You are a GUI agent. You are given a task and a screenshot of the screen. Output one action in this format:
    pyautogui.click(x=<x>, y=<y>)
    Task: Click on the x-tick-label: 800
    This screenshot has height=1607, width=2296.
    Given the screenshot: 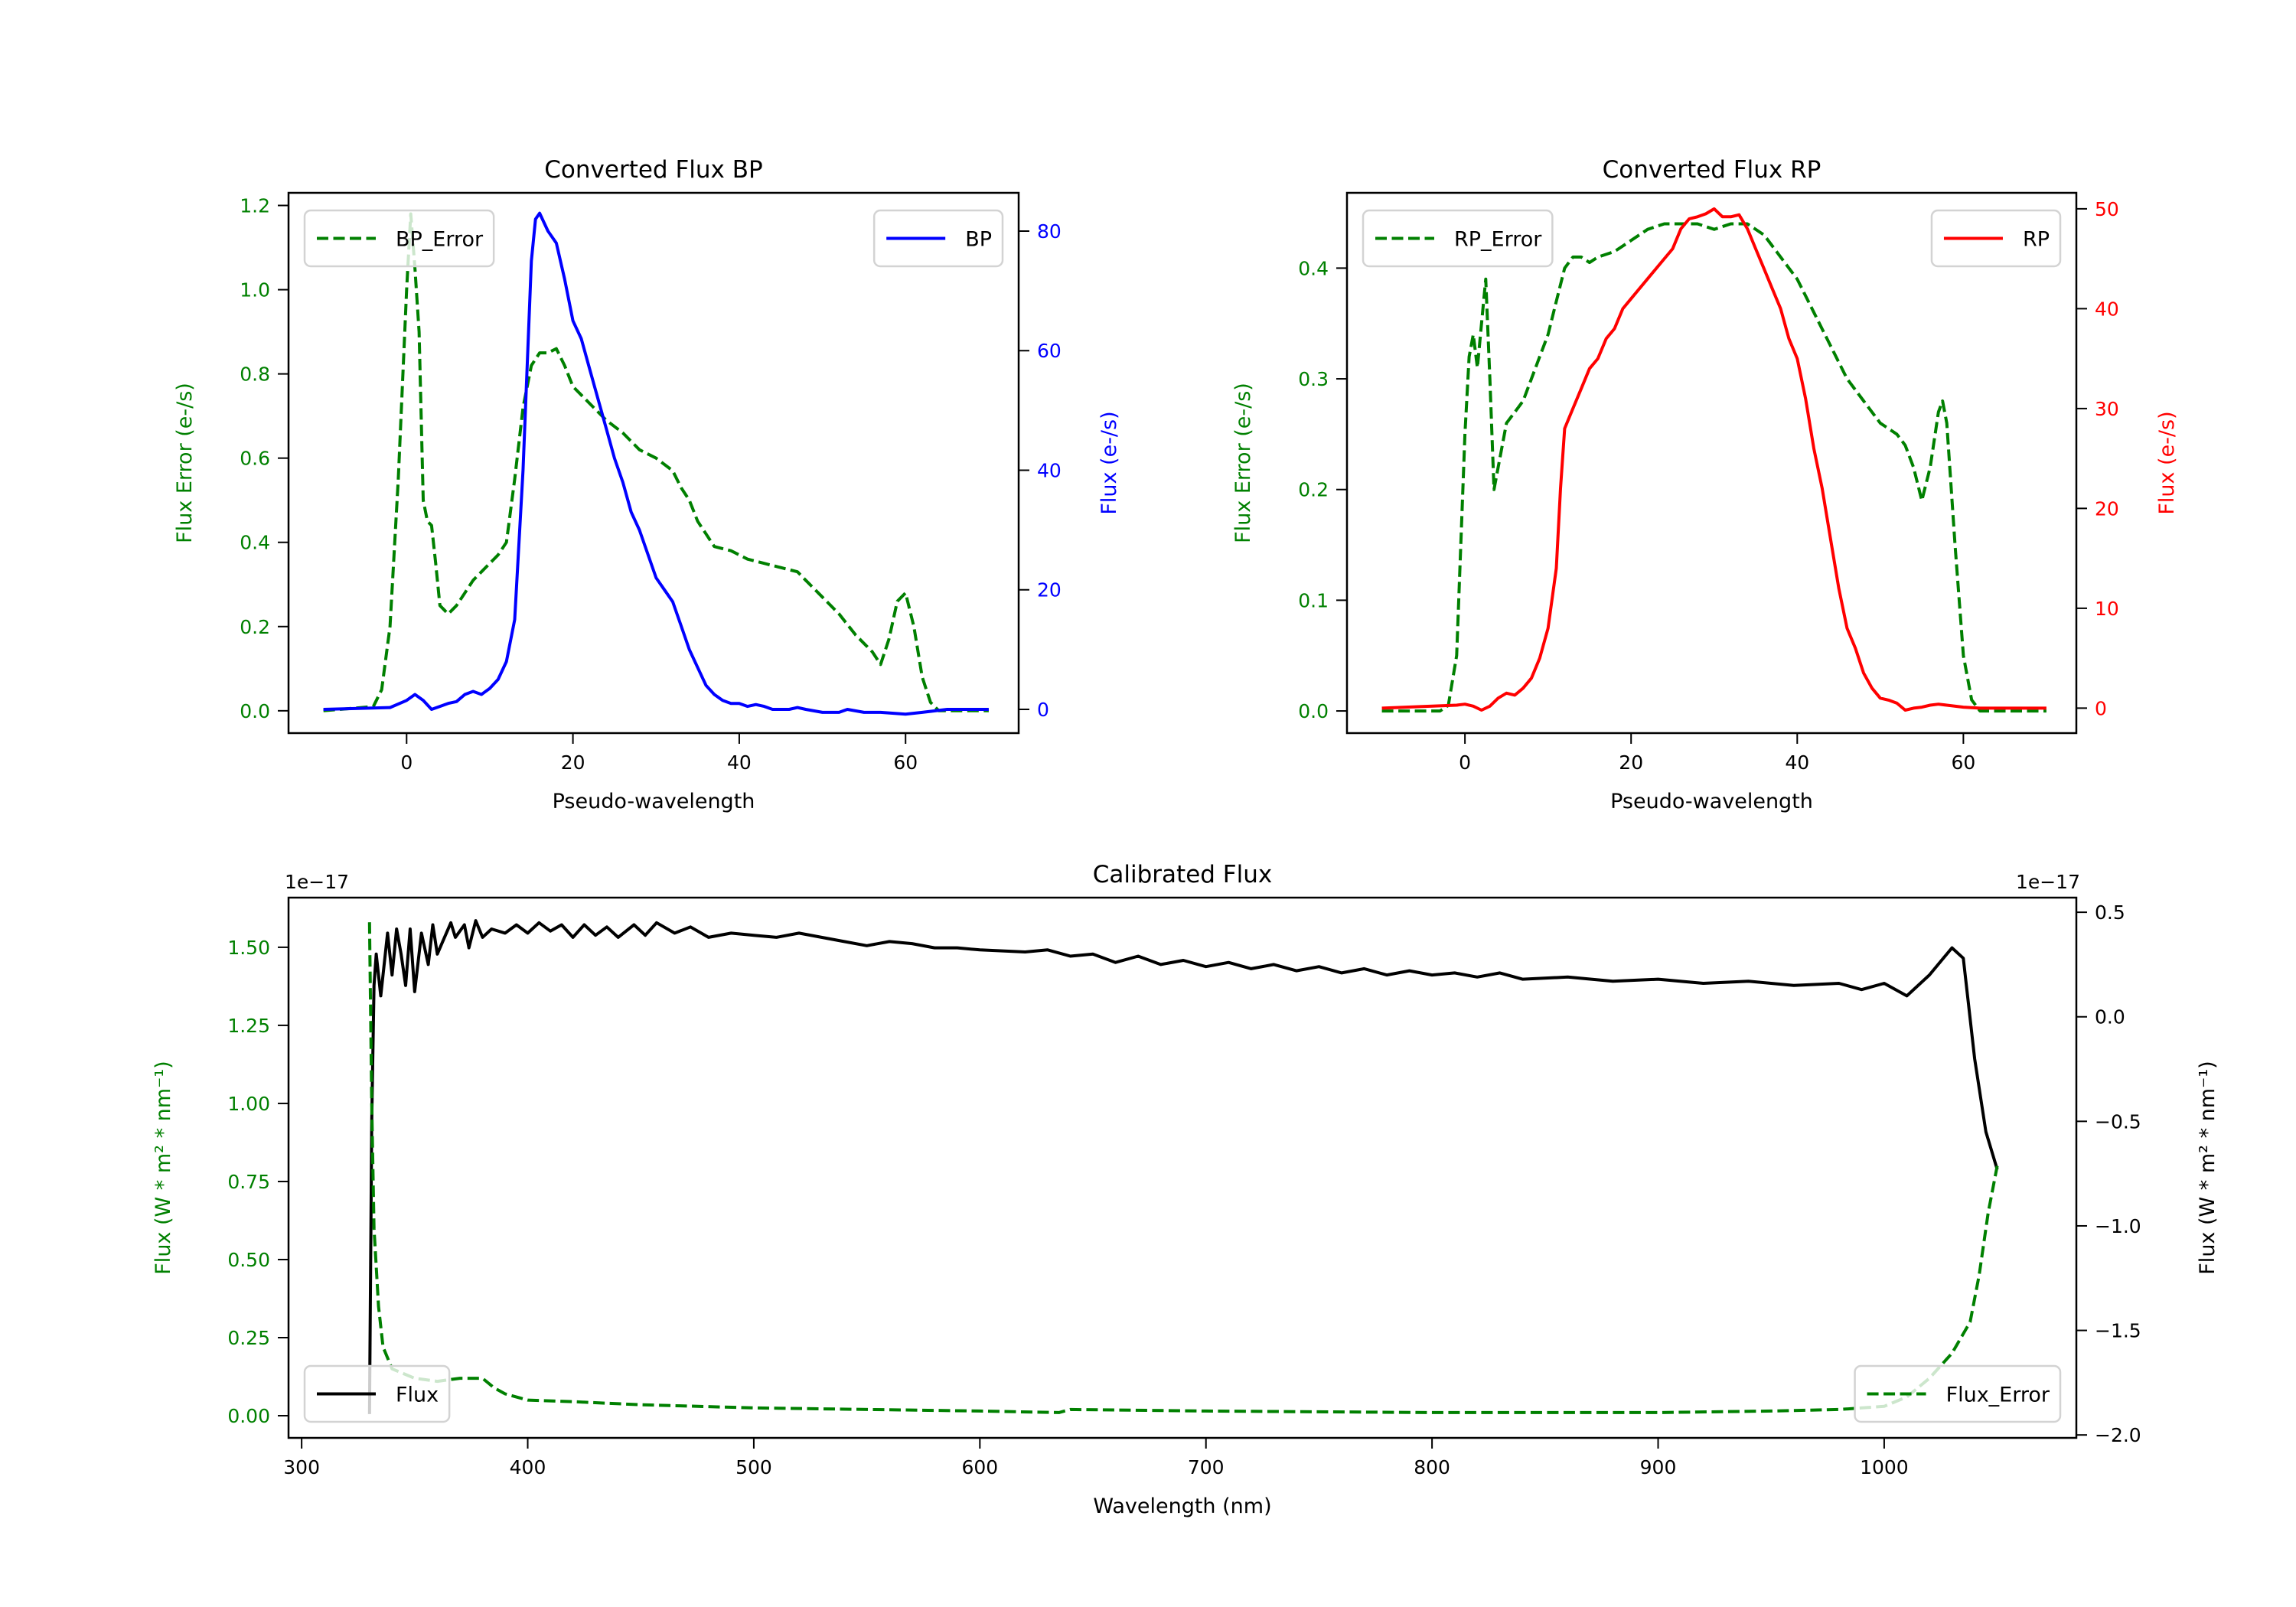 What is the action you would take?
    pyautogui.click(x=1432, y=1467)
    